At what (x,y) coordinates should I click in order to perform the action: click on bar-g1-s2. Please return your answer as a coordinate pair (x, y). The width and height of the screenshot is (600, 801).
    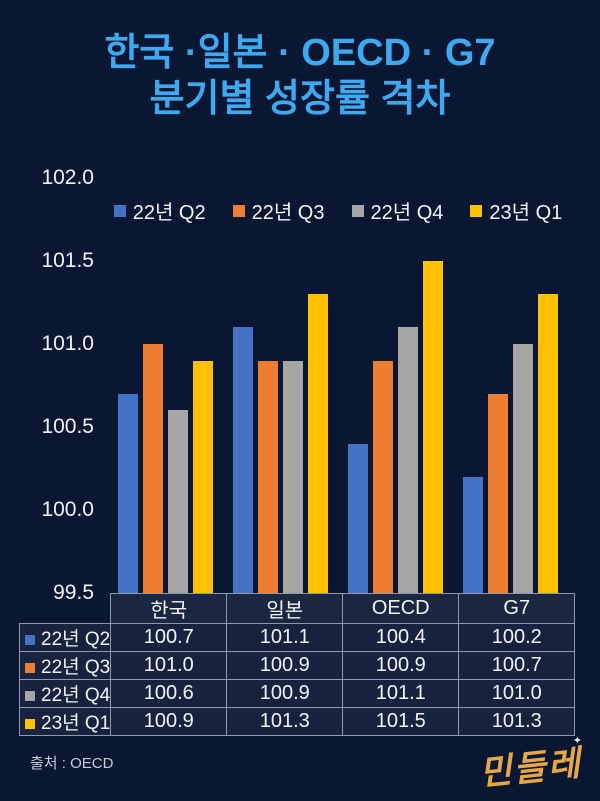
    Looking at the image, I should click on (293, 476).